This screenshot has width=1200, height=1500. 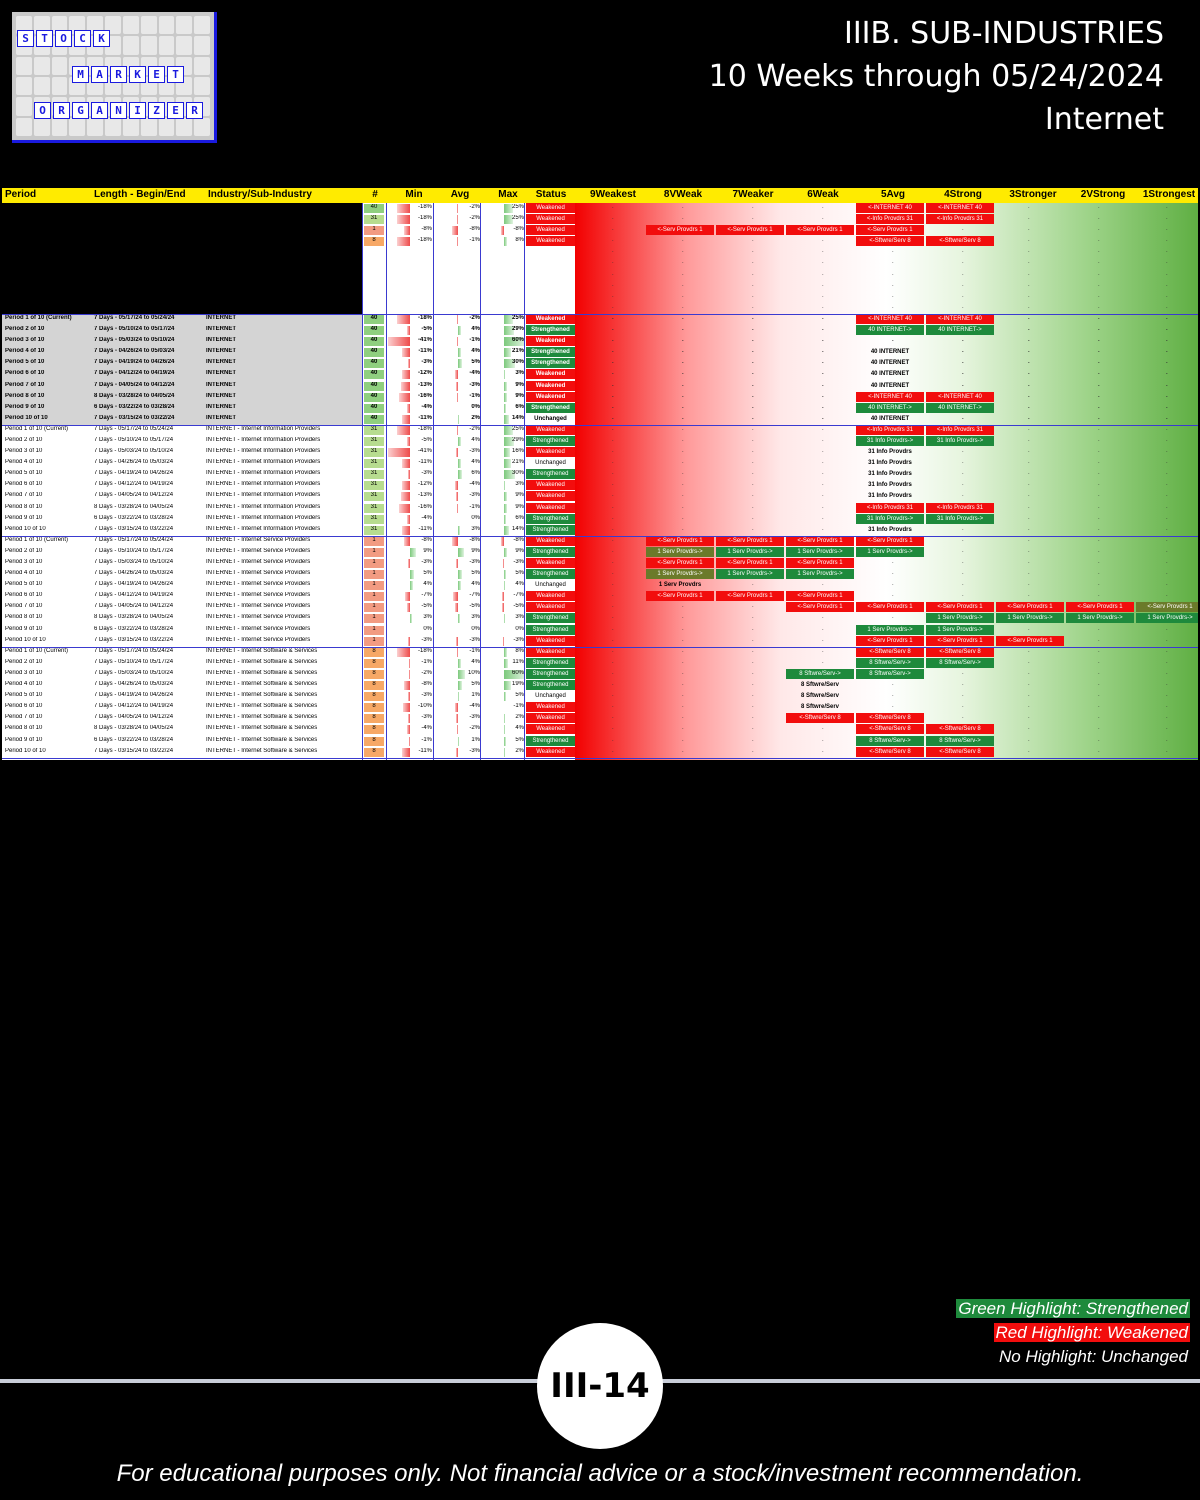 What do you see at coordinates (134, 462) in the screenshot?
I see `length-cell: 7 Days - 04/26/24 to 05/03/24` at bounding box center [134, 462].